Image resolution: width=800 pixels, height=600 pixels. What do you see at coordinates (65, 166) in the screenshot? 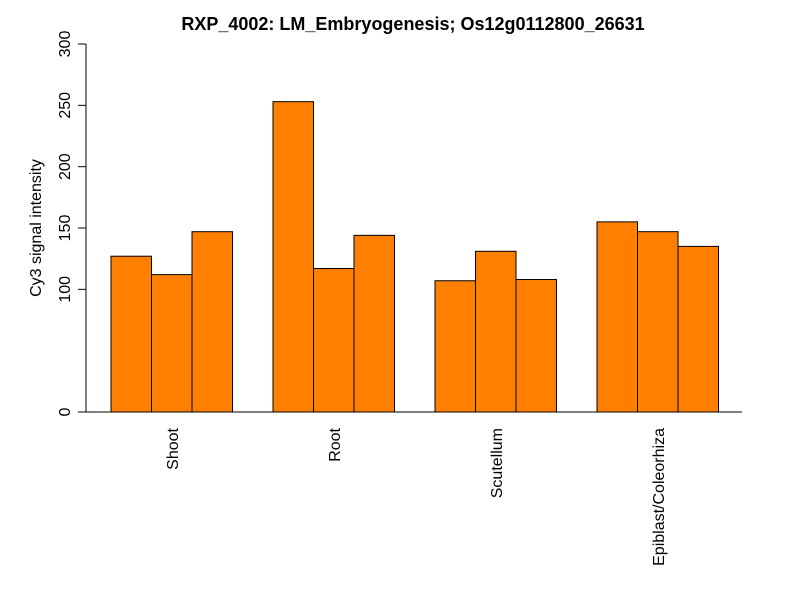
I see `y-tick-label: 200` at bounding box center [65, 166].